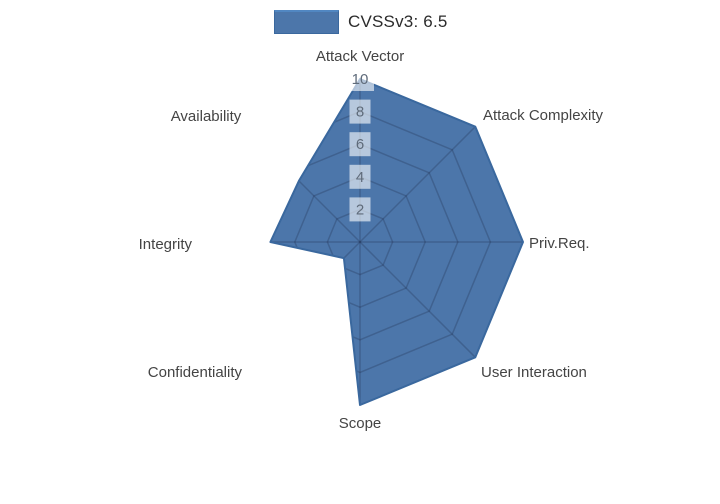  What do you see at coordinates (360, 423) in the screenshot?
I see `axis-label-scope: Scope` at bounding box center [360, 423].